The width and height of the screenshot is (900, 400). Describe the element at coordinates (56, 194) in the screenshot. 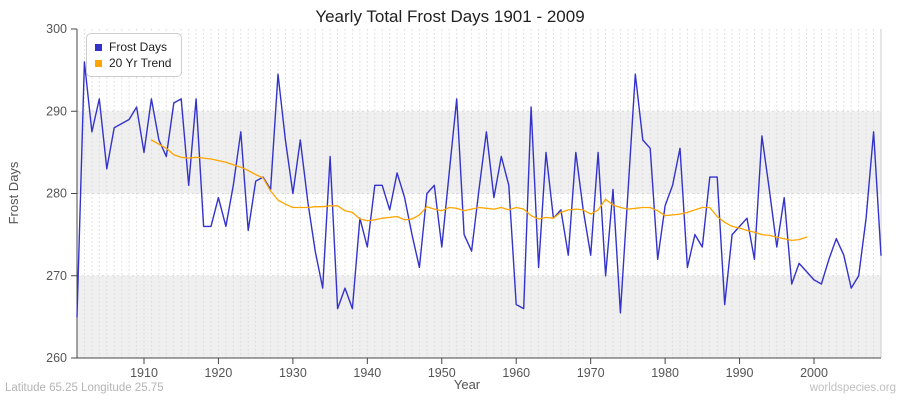

I see `y-tick-label: 280` at that location.